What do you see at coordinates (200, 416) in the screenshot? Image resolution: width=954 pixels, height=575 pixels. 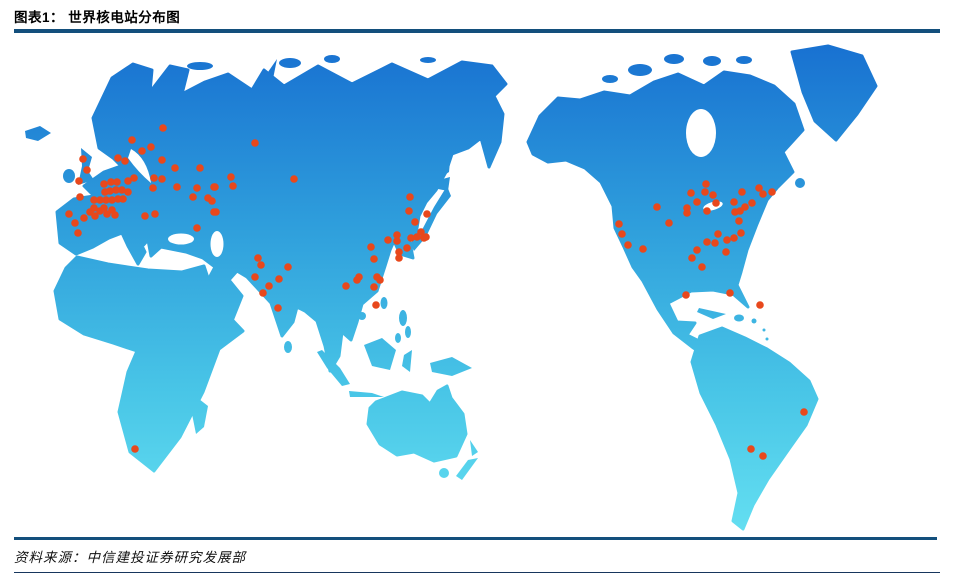 I see `madagascar` at bounding box center [200, 416].